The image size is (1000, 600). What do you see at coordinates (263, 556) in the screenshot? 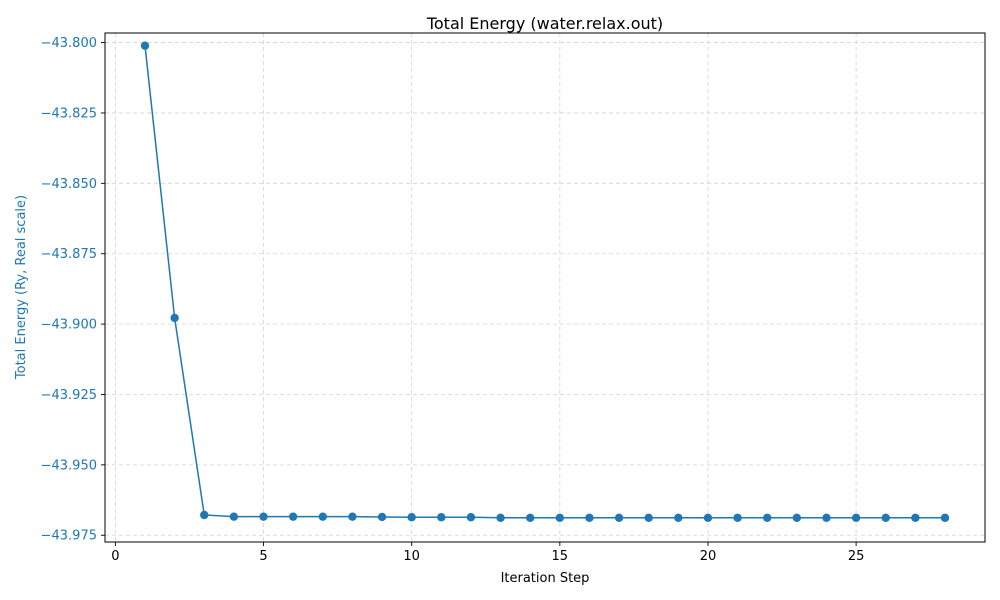
I see `x-tick-label: 5` at bounding box center [263, 556].